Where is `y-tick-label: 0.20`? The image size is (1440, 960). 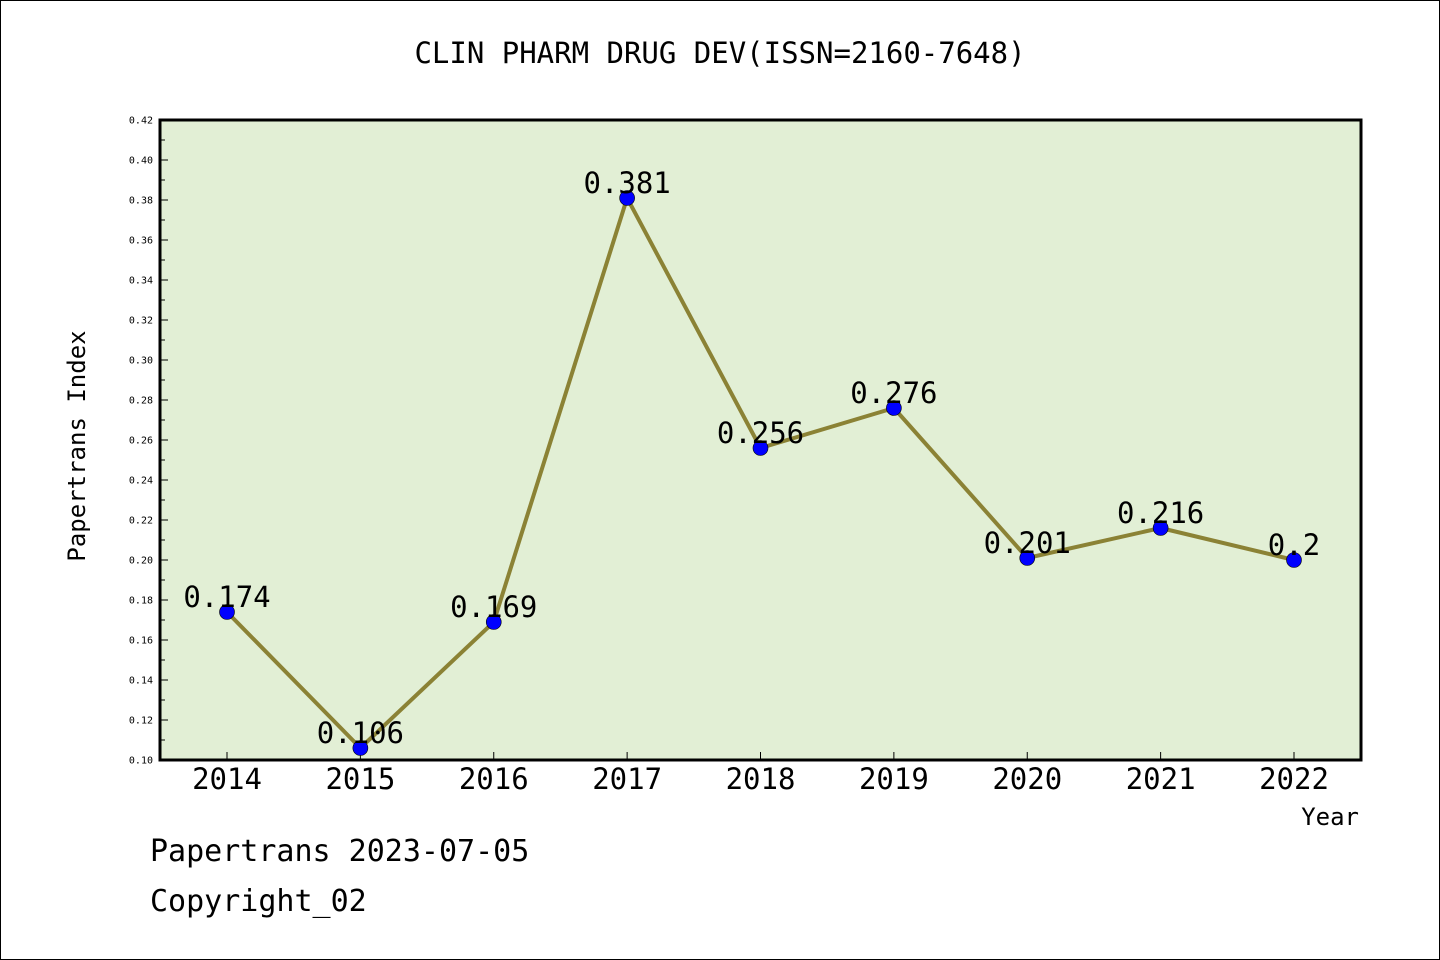
y-tick-label: 0.20 is located at coordinates (141, 561).